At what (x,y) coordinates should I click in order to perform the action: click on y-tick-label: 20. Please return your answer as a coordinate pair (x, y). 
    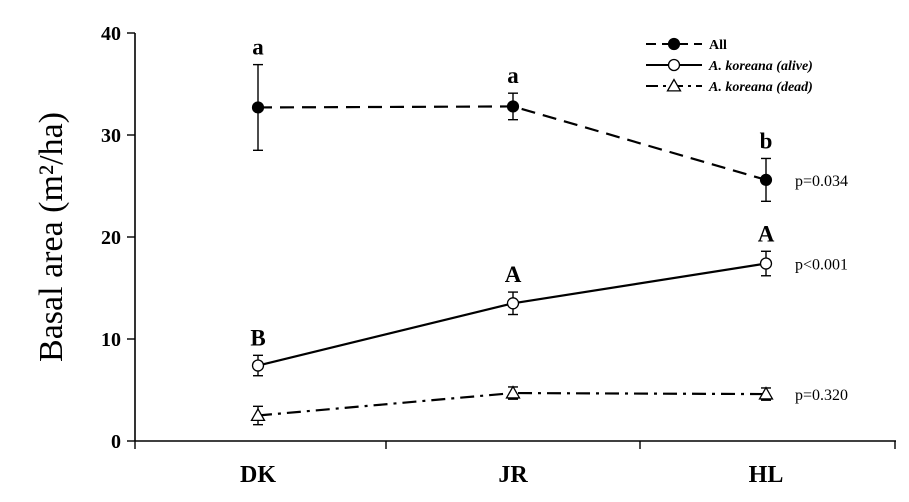
    Looking at the image, I should click on (111, 238).